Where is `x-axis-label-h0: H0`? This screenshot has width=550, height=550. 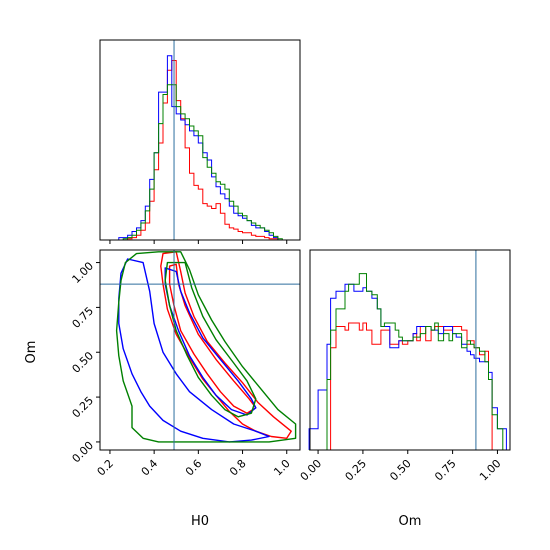 x-axis-label-h0: H0 is located at coordinates (200, 521).